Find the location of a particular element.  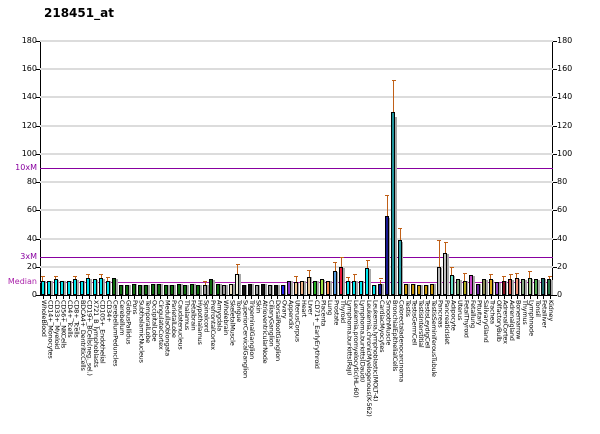

ref-line-label-Median: Median is located at coordinates (22, 282).